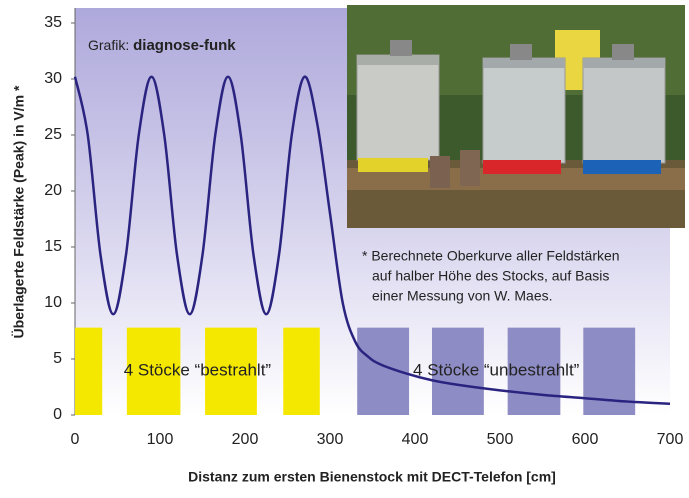 This screenshot has height=498, width=689. I want to click on credit: Grafik: diagnose-funk, so click(162, 45).